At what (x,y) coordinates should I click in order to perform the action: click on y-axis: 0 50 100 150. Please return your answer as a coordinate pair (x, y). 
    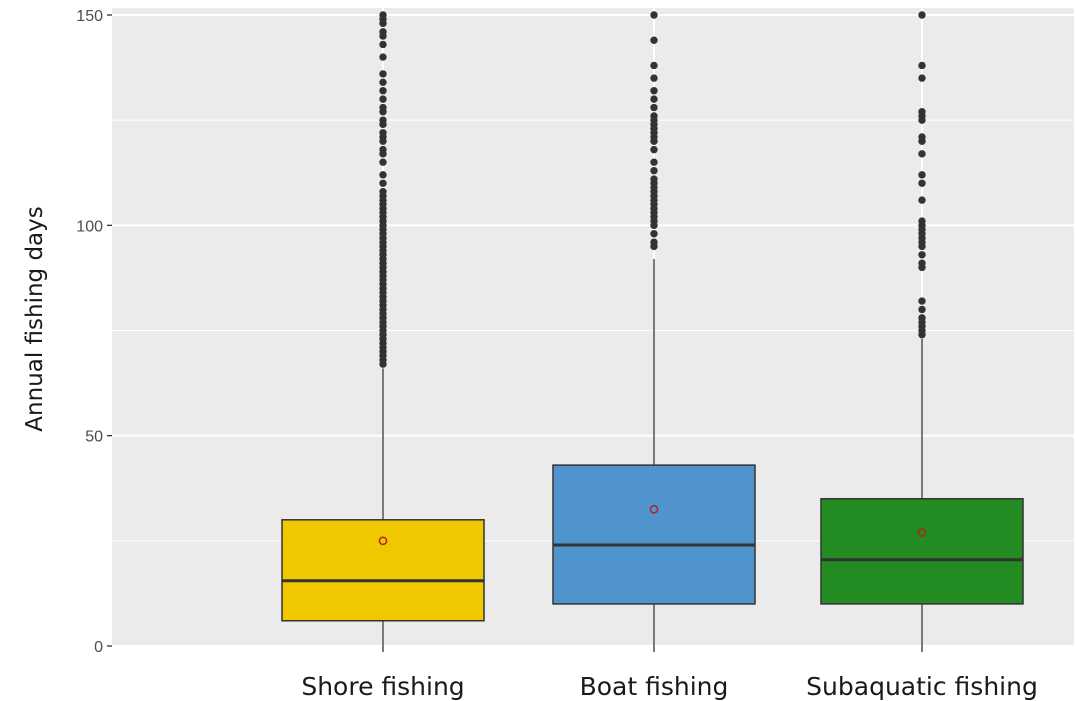
    Looking at the image, I should click on (94, 332).